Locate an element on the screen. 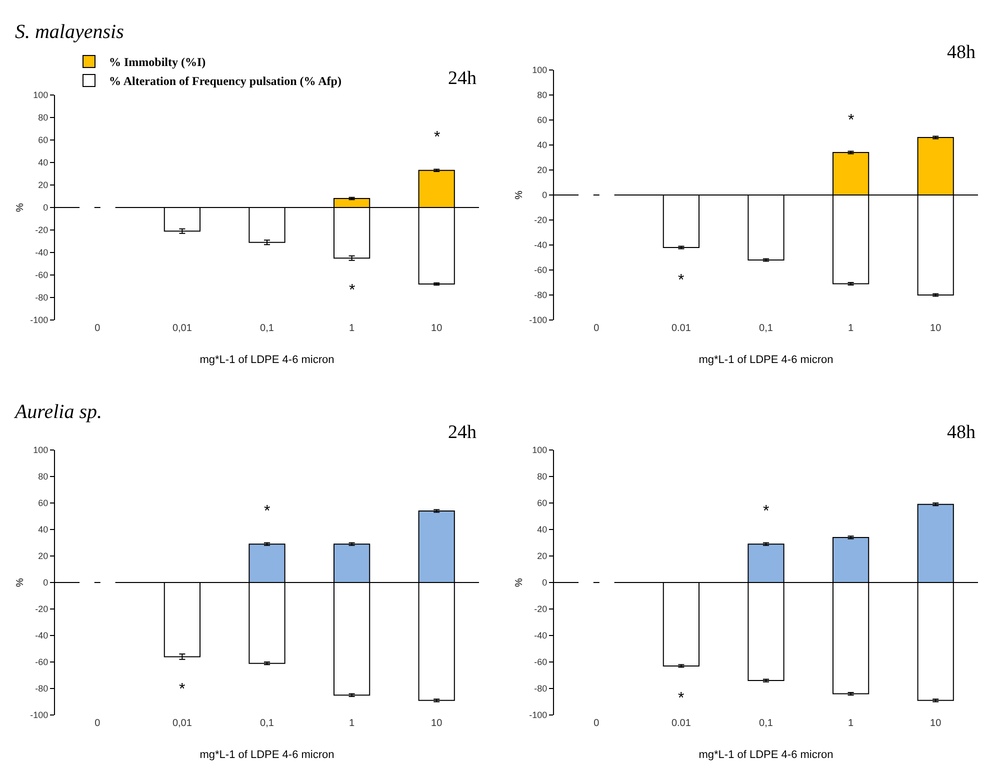 Image resolution: width=998 pixels, height=775 pixels. legend-label: % Alteration of Frequency pulsation (% Afp) is located at coordinates (225, 81).